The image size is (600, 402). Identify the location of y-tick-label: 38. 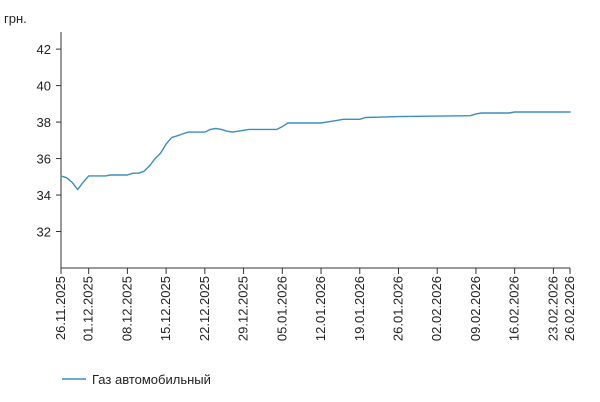
(44, 122).